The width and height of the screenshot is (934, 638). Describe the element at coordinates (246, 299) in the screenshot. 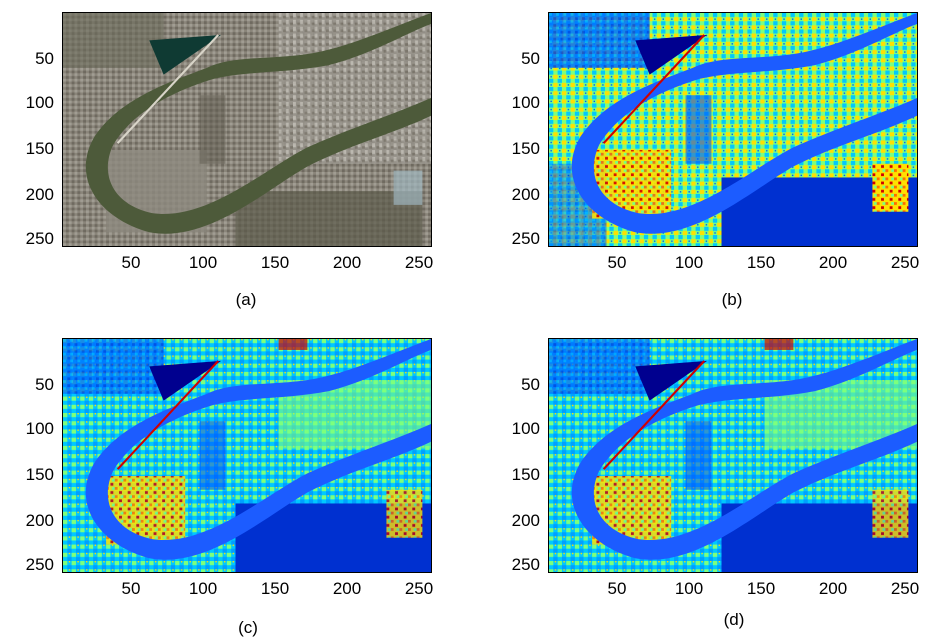

I see `panel-caption: (a)` at that location.